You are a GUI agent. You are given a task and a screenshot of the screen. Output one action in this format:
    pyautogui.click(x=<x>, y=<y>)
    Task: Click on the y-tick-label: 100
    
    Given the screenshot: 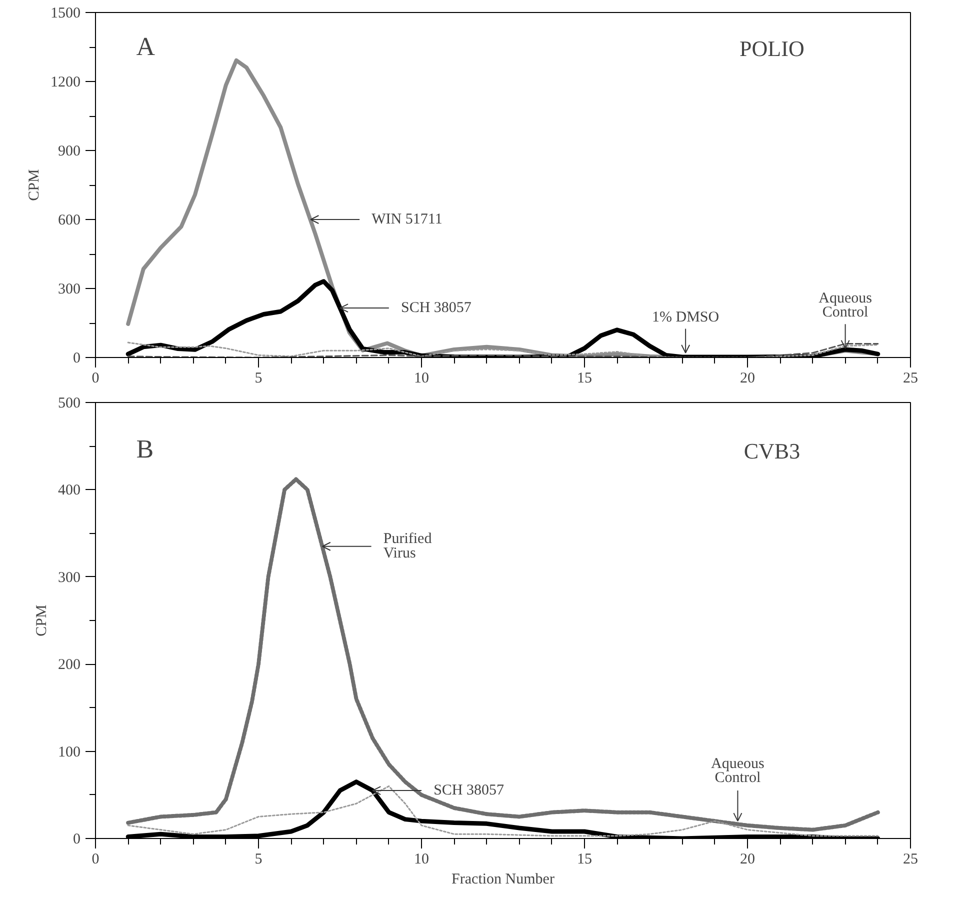 What is the action you would take?
    pyautogui.click(x=69, y=752)
    